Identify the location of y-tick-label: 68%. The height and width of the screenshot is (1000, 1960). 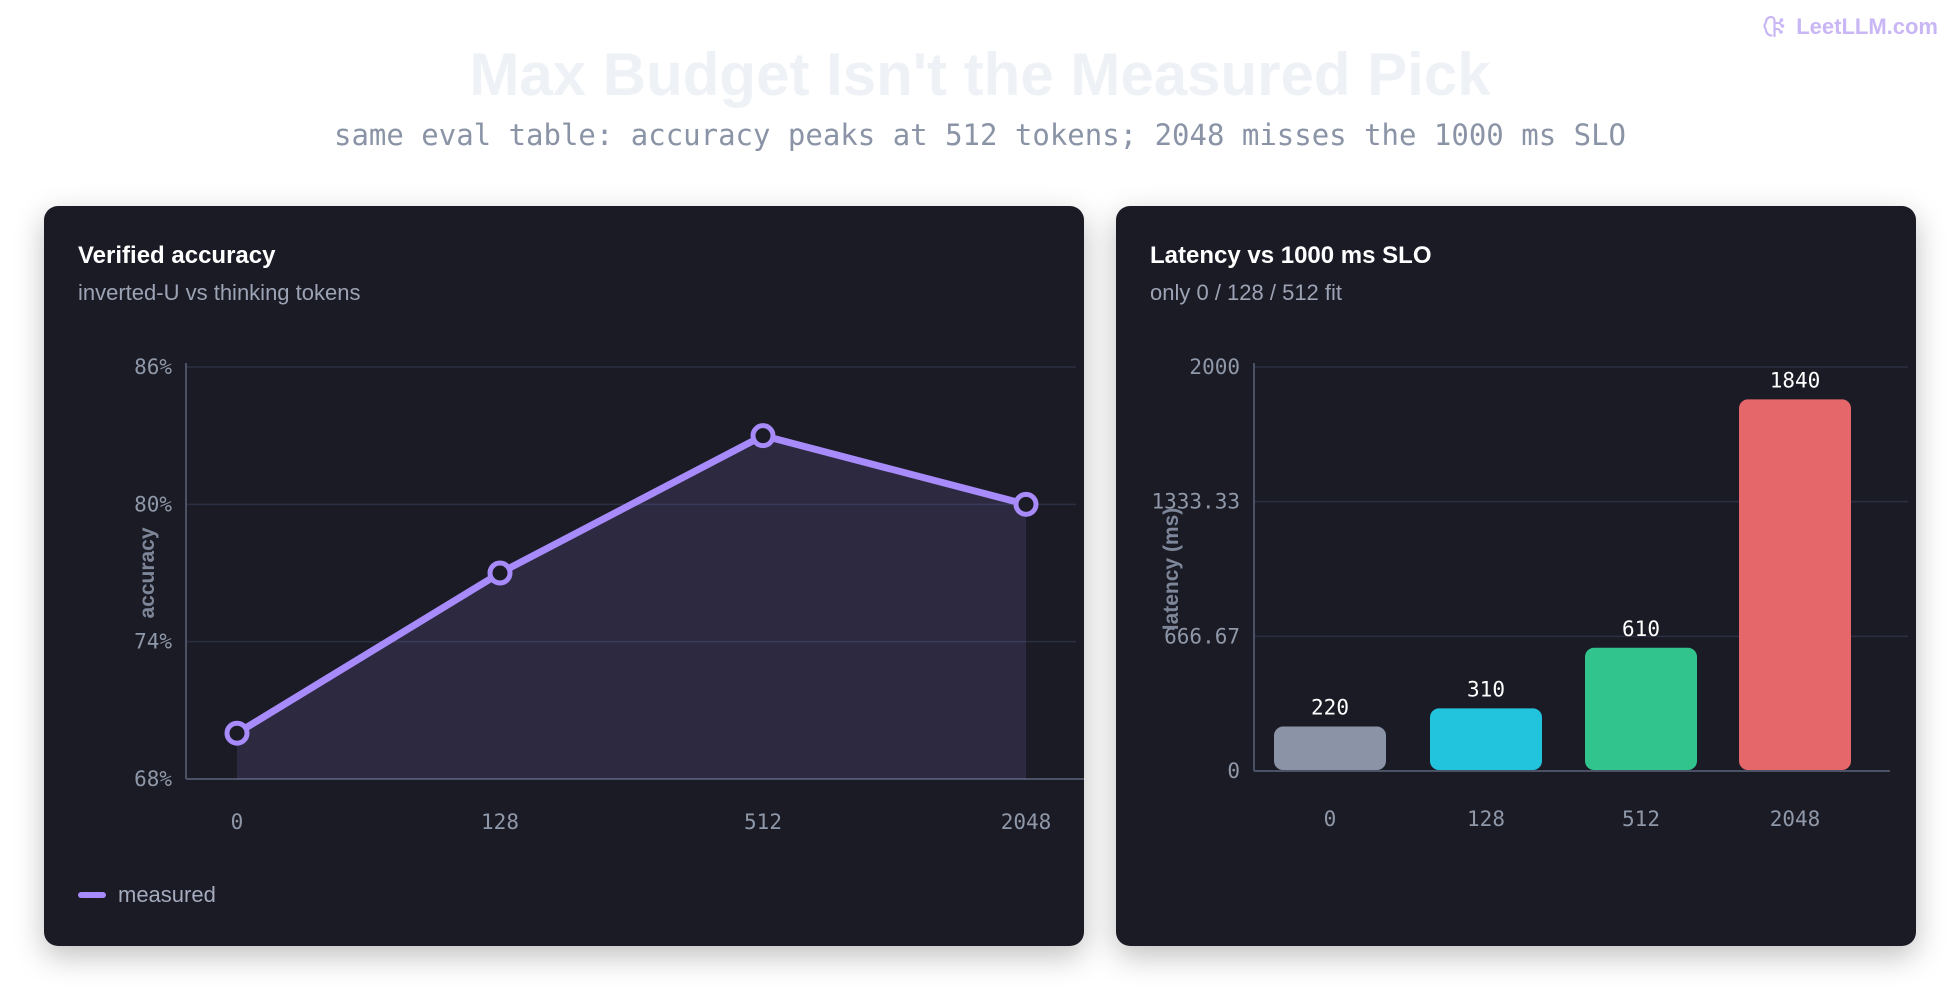
(153, 779).